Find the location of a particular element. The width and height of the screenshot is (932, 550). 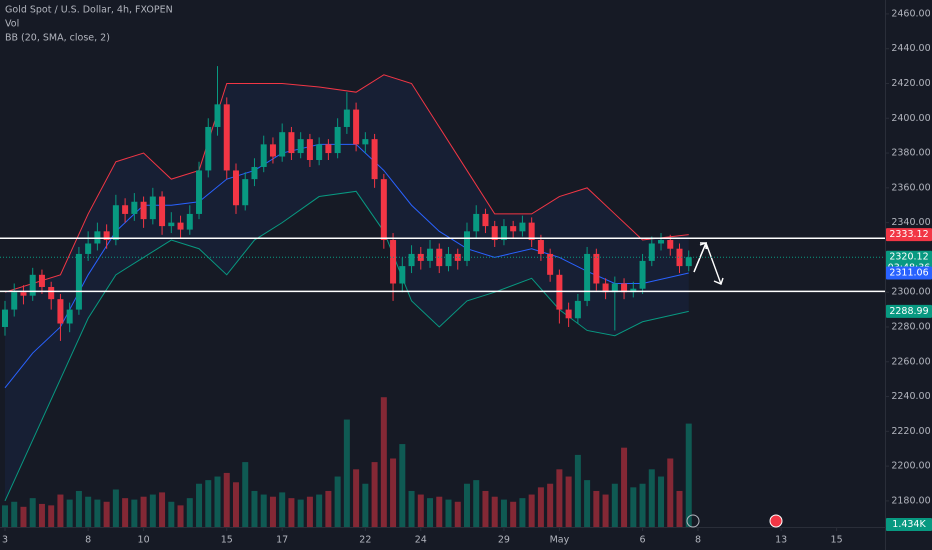

y-tick-label: 2200.00 is located at coordinates (910, 466).